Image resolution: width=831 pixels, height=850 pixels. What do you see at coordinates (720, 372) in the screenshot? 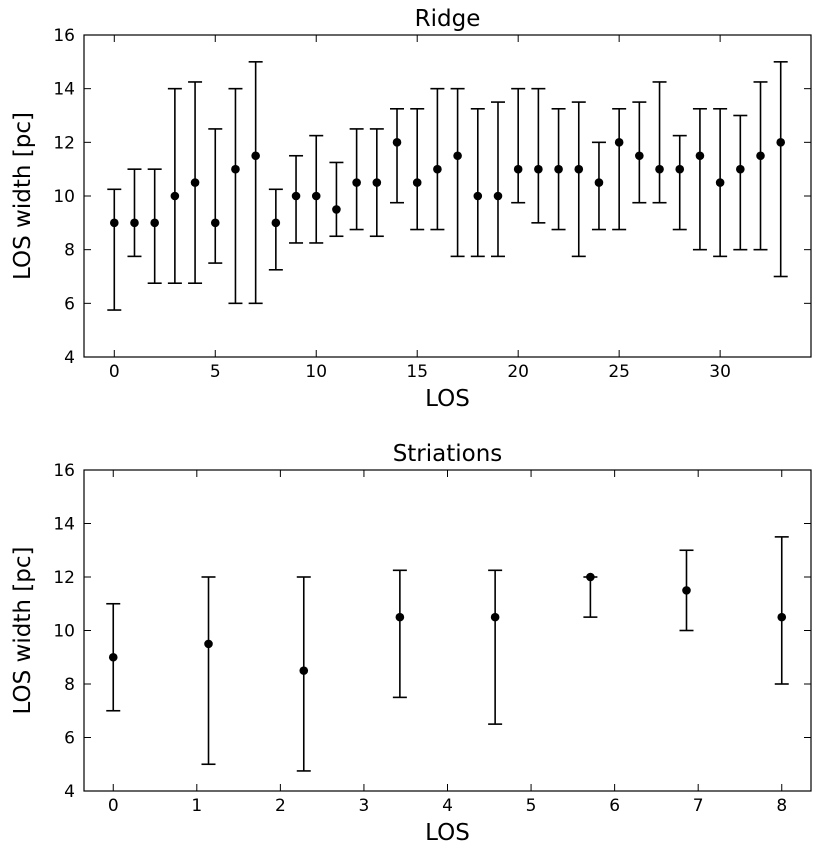
I see `x-tick-label: 30` at bounding box center [720, 372].